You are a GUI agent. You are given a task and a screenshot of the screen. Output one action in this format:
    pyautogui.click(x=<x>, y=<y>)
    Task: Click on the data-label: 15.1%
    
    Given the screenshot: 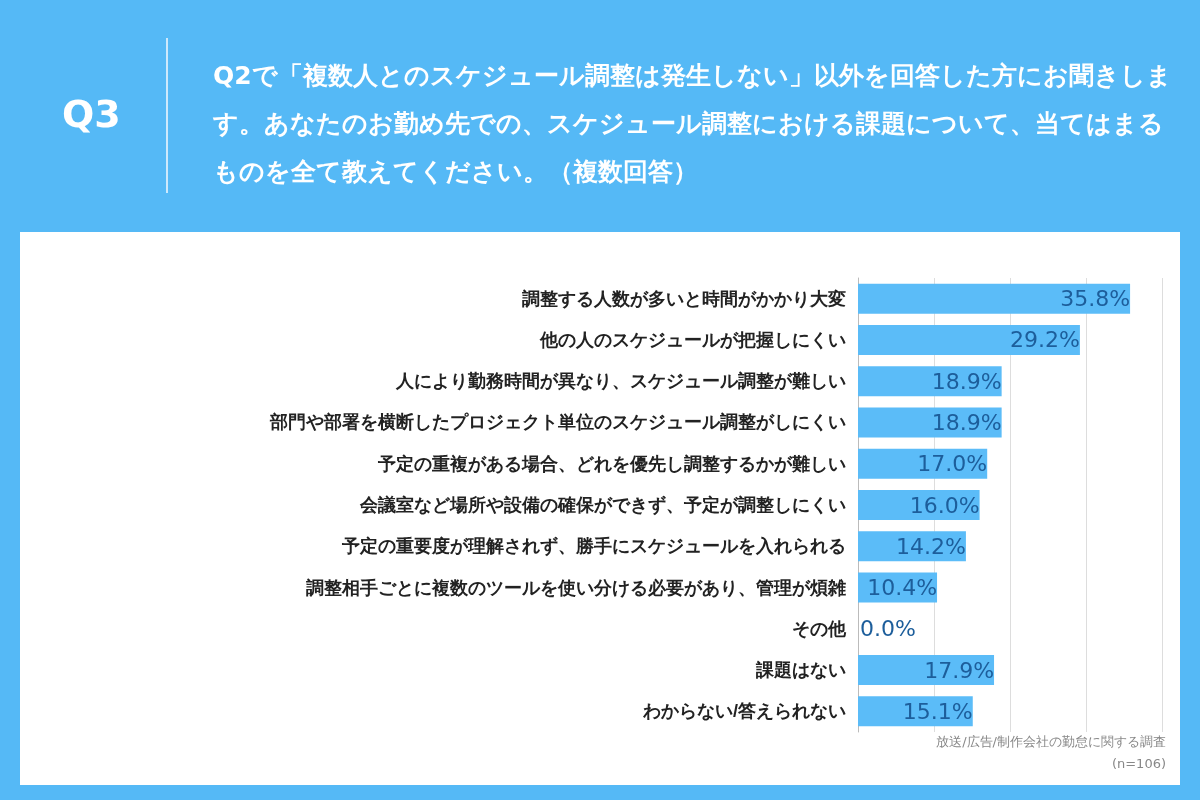 What is the action you would take?
    pyautogui.click(x=937, y=711)
    